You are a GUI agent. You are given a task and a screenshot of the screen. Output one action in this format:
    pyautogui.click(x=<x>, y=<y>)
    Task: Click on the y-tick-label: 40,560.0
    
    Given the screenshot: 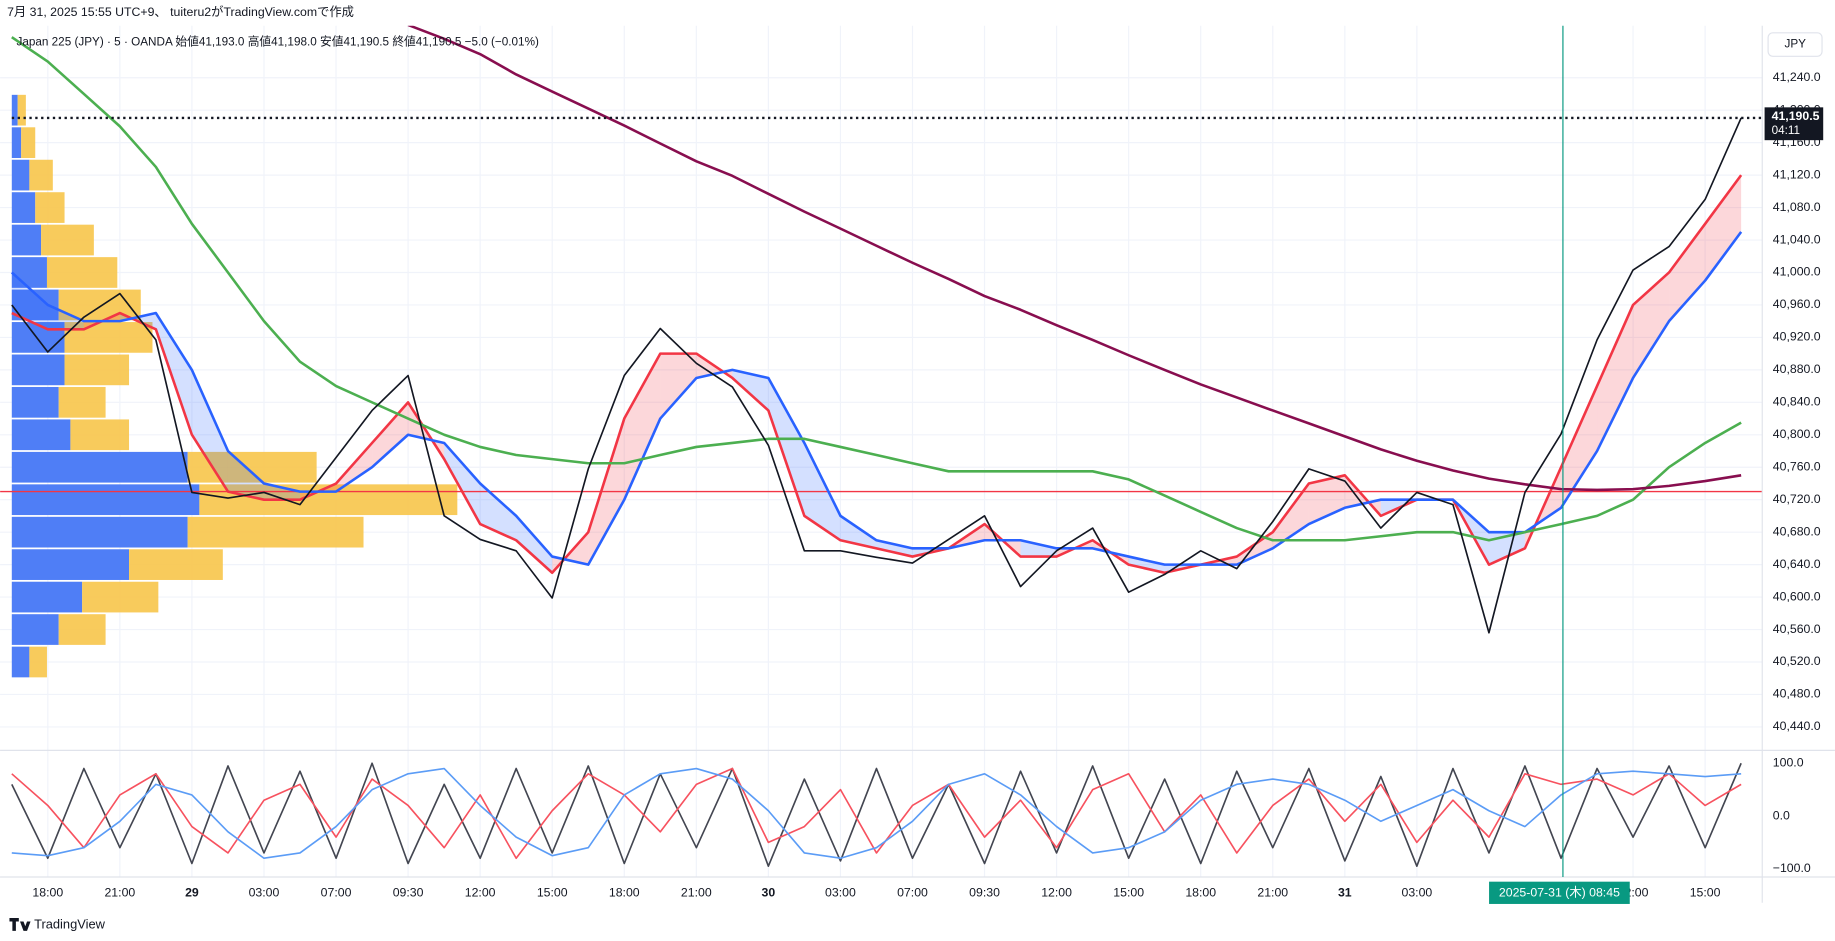 What is the action you would take?
    pyautogui.click(x=1797, y=629)
    